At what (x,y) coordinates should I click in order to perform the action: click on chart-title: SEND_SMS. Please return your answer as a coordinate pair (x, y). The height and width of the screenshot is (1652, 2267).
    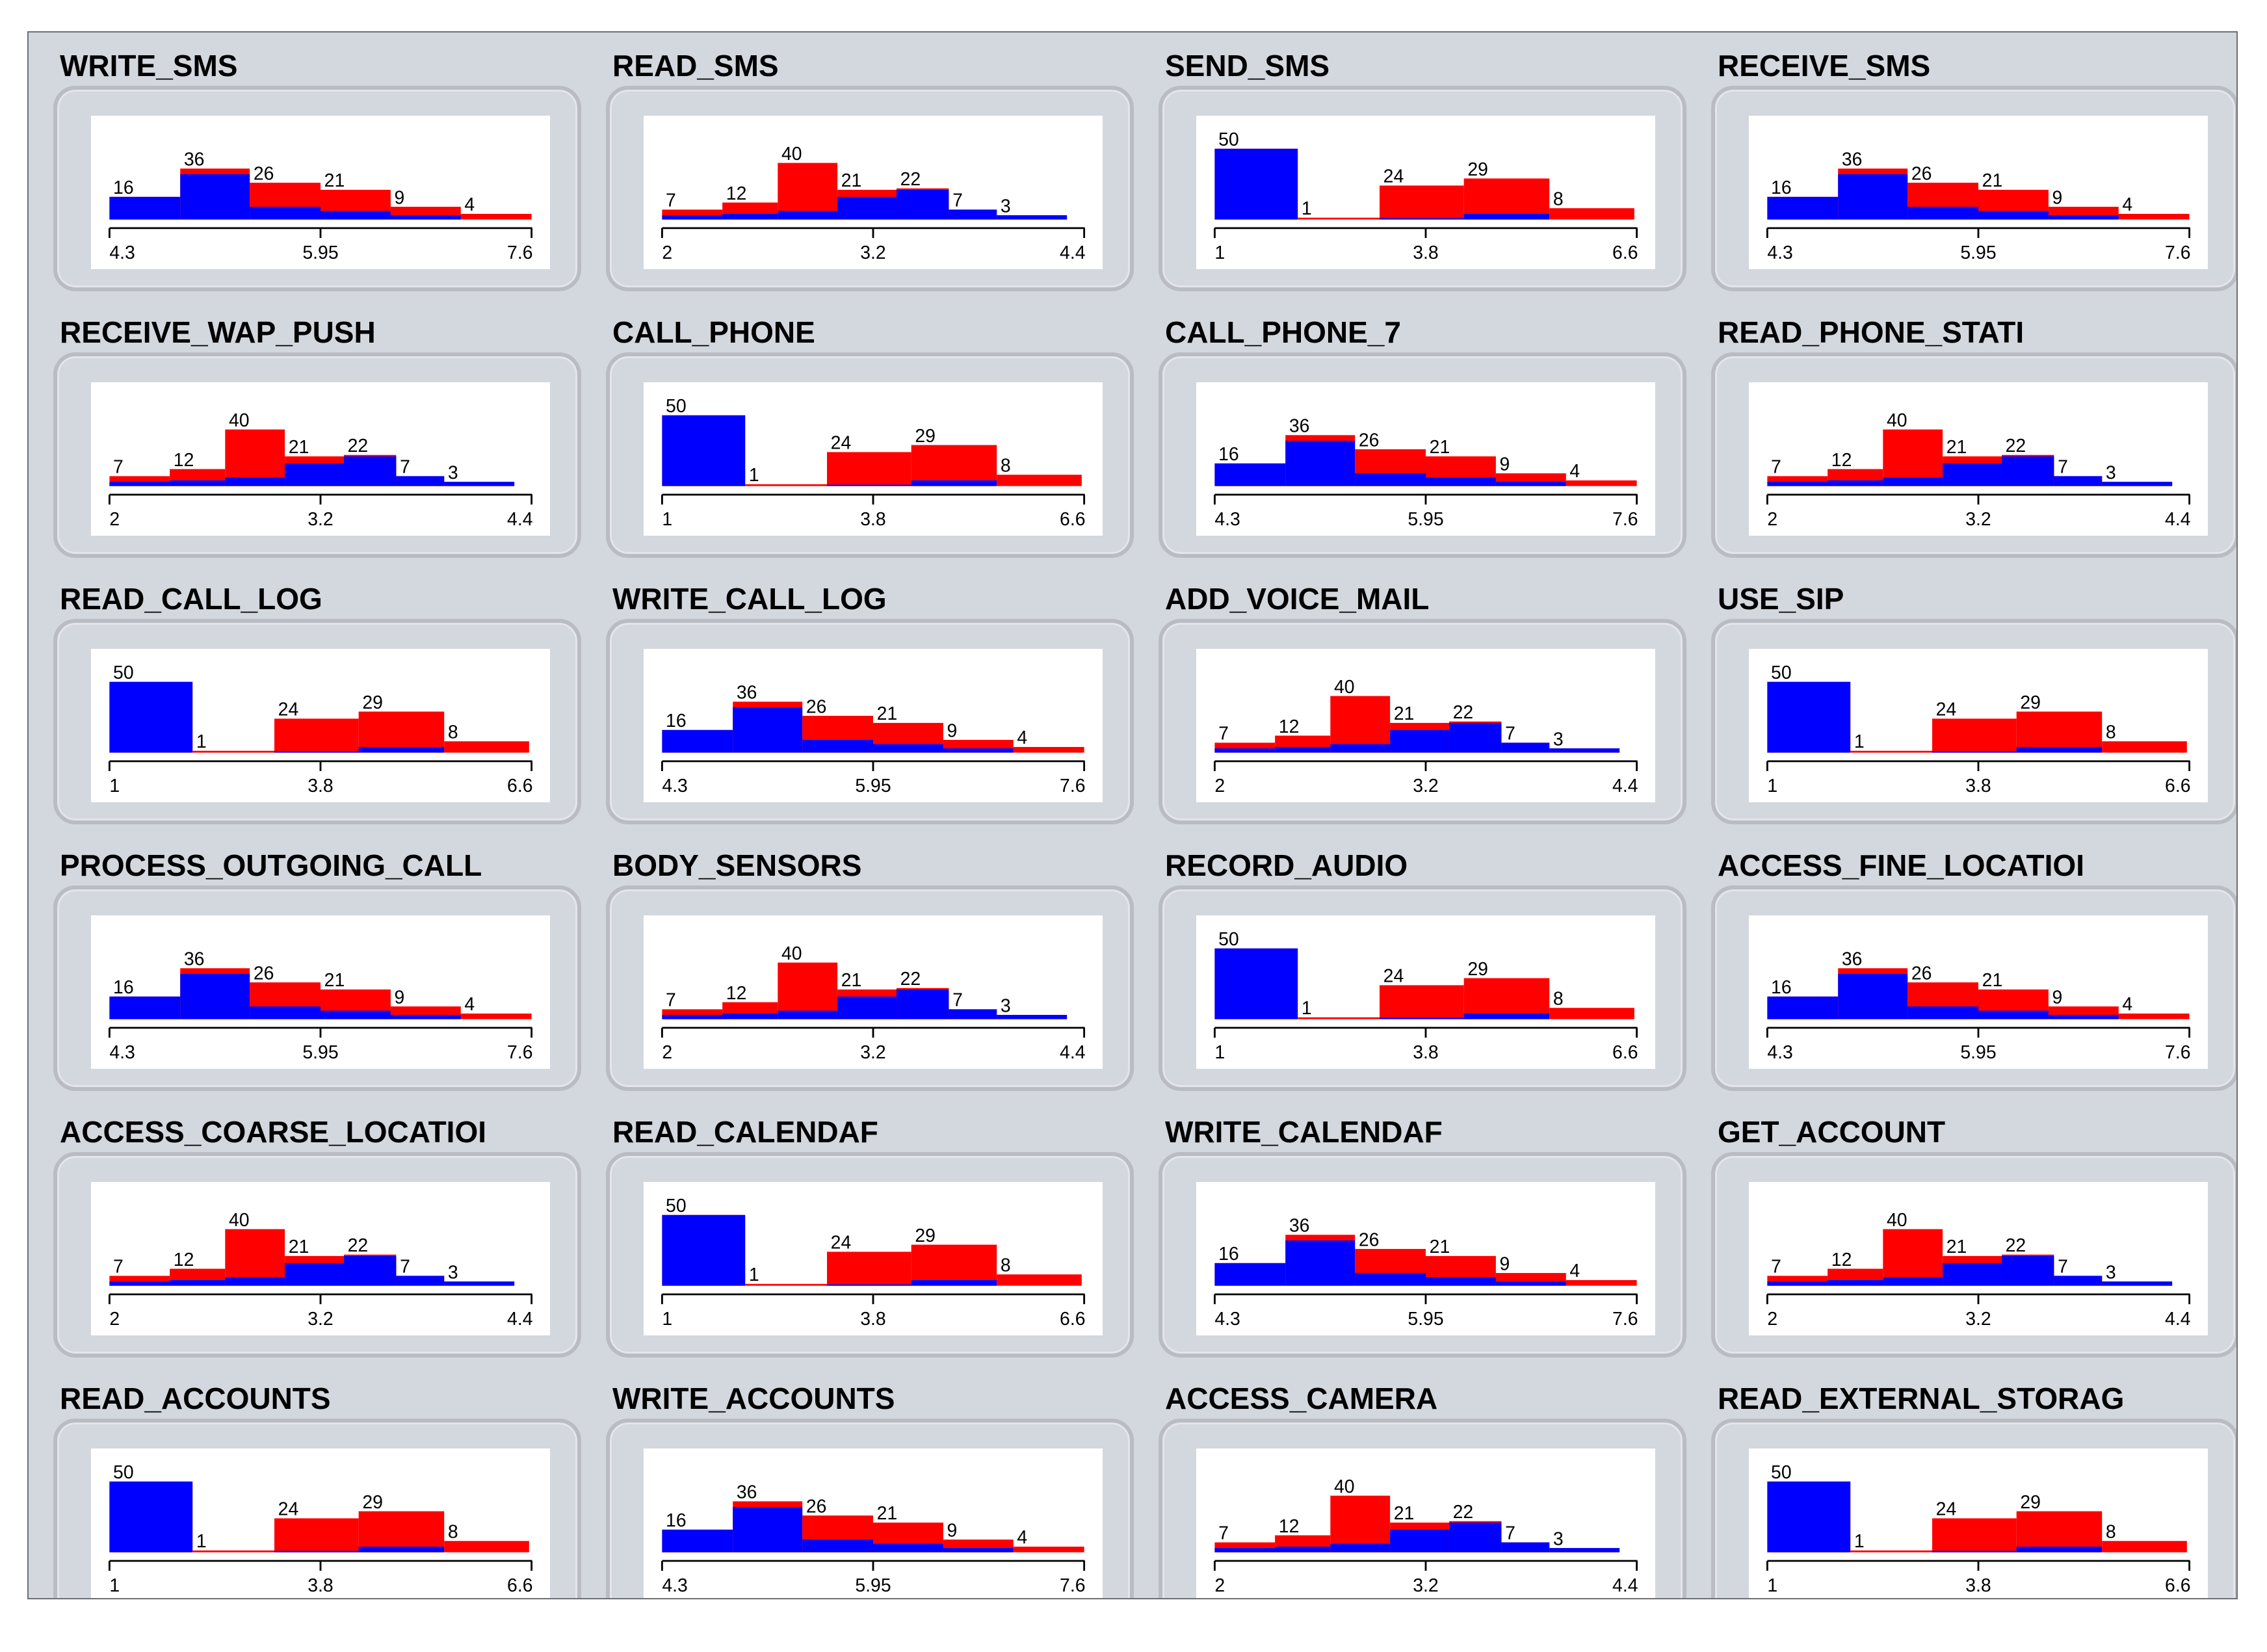
    Looking at the image, I should click on (1247, 66).